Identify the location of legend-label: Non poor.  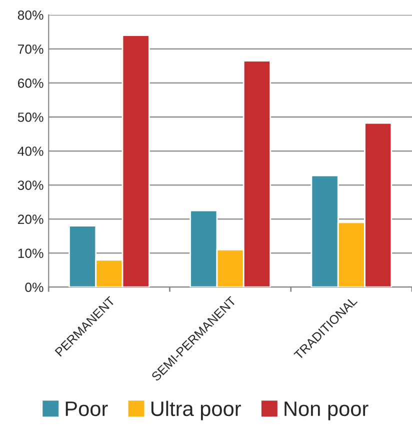
(326, 411).